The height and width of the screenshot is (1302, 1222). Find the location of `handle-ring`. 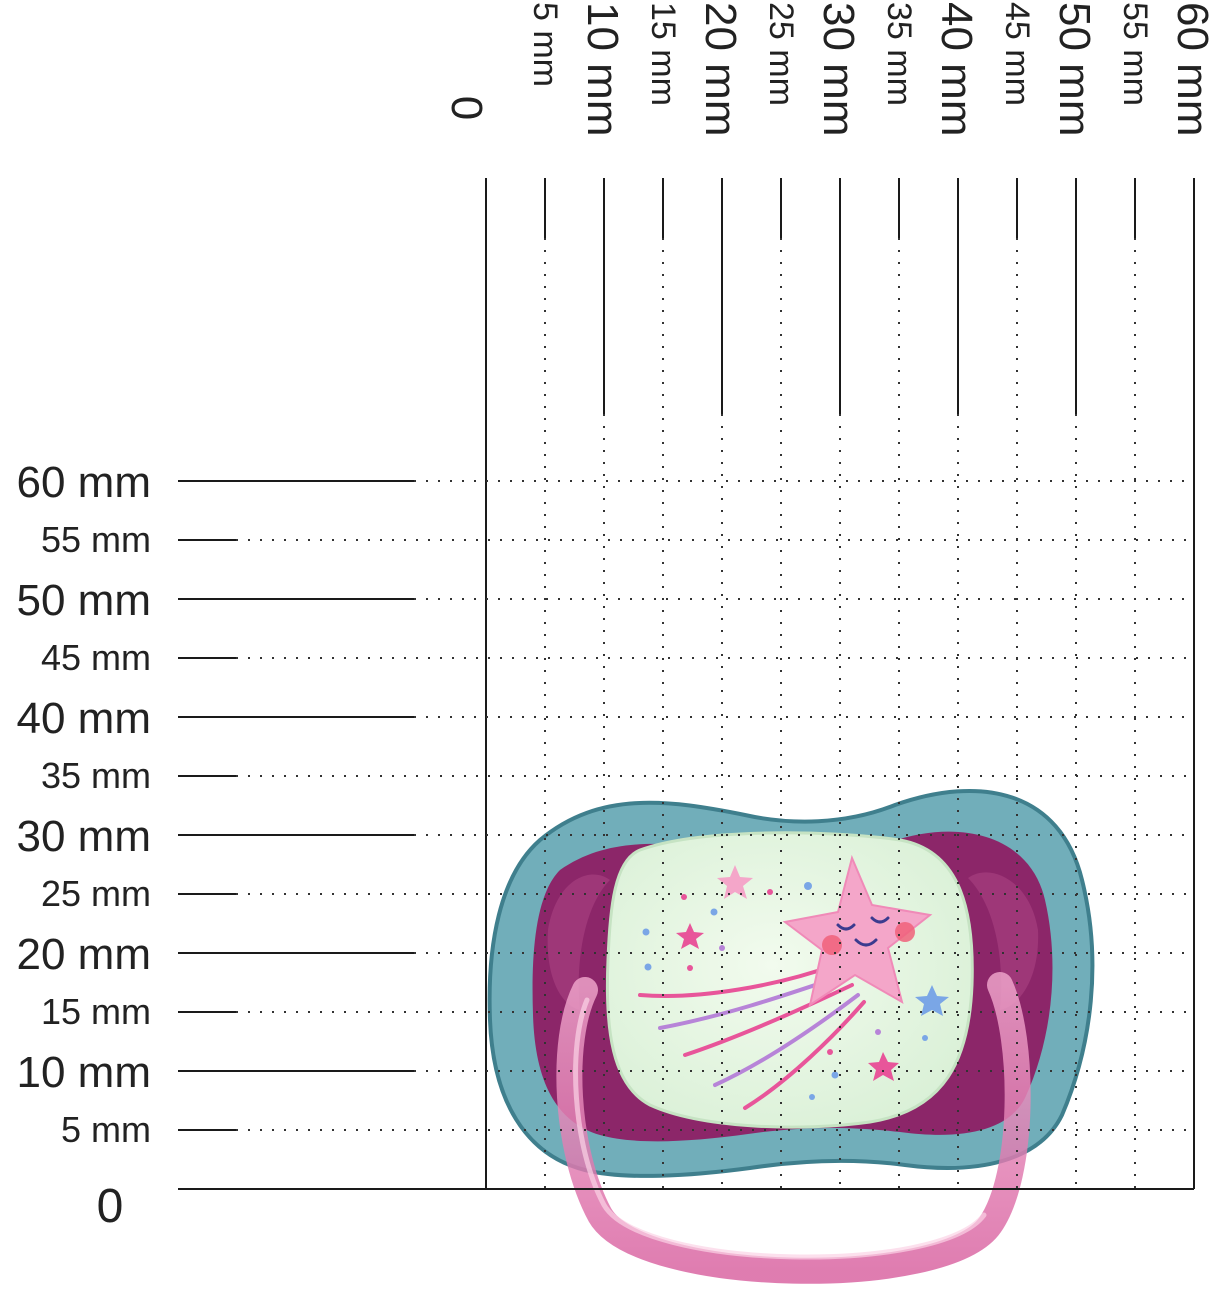

handle-ring is located at coordinates (793, 1128).